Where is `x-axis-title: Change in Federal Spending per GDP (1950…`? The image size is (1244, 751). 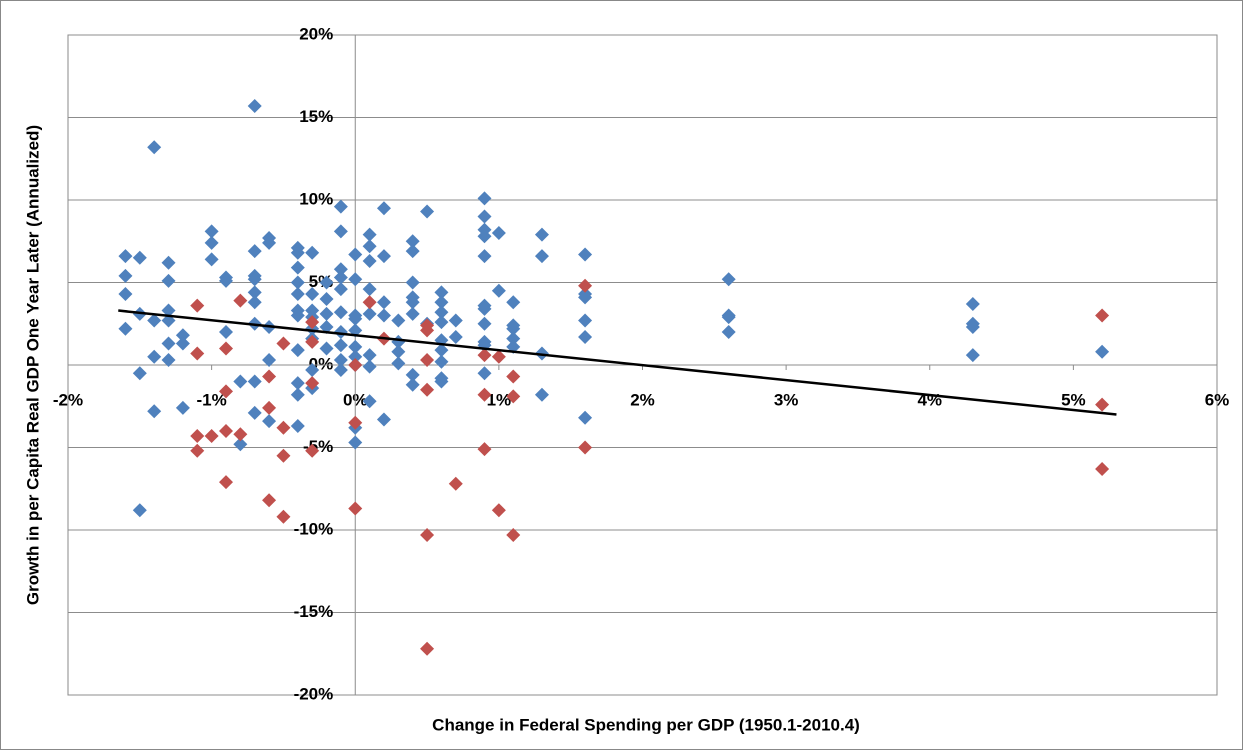
x-axis-title: Change in Federal Spending per GDP (1950… is located at coordinates (646, 724).